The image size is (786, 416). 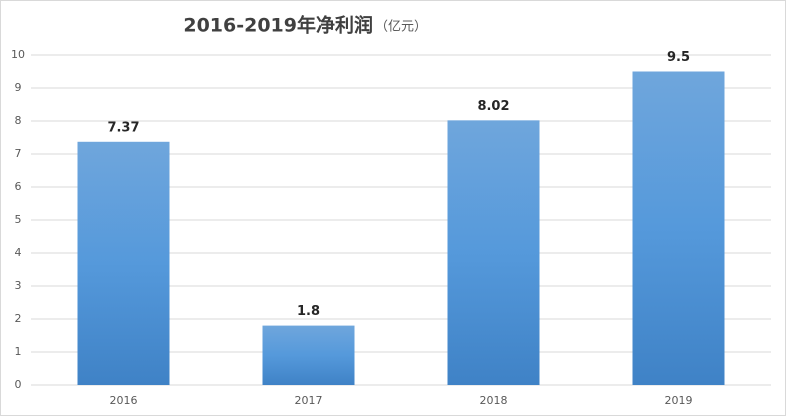 I want to click on x-tick-label: 2017, so click(x=309, y=400).